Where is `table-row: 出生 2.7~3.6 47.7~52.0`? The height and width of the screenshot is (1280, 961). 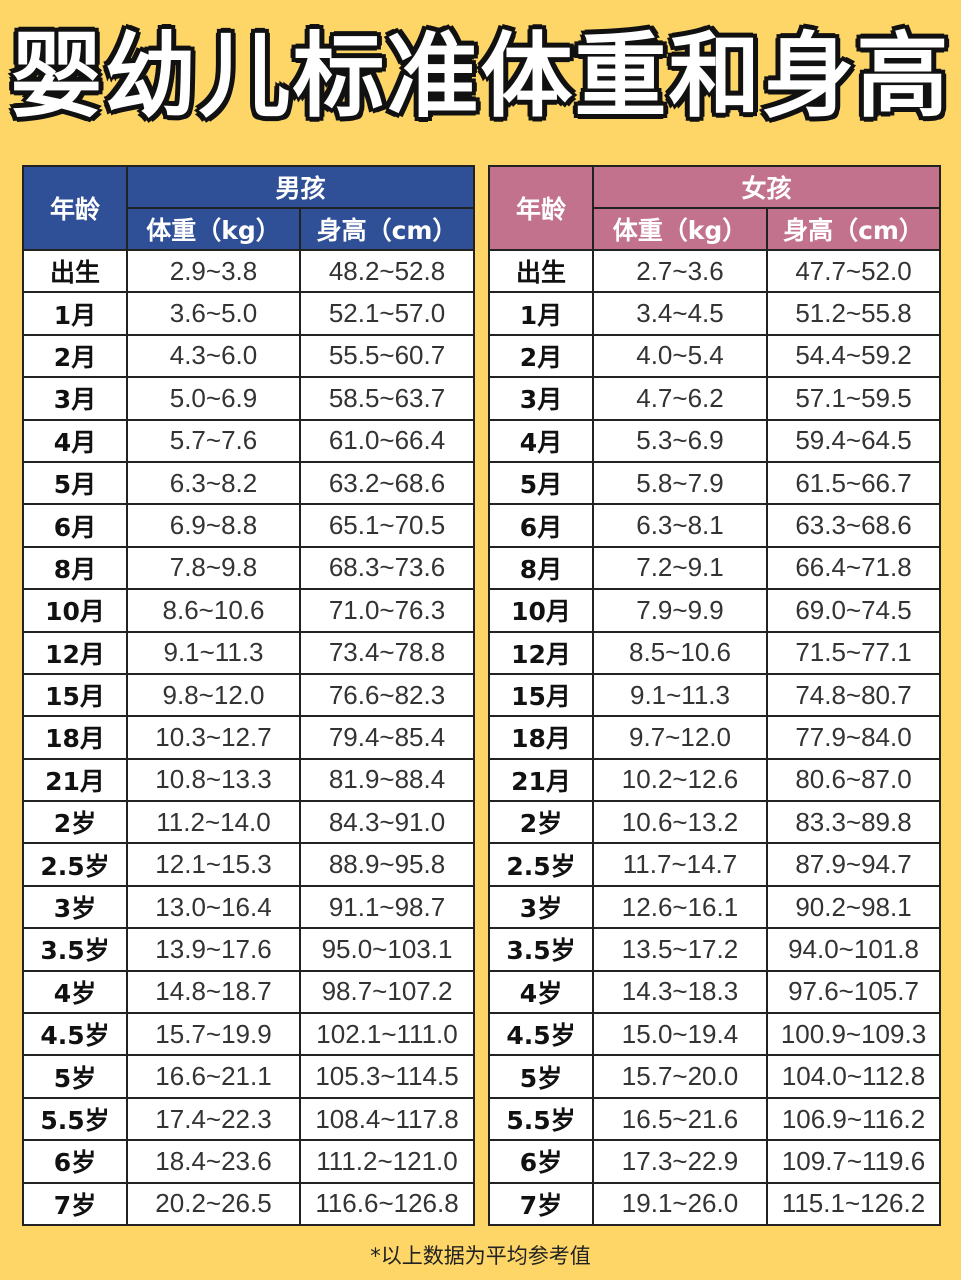 table-row: 出生 2.7~3.6 47.7~52.0 is located at coordinates (715, 271).